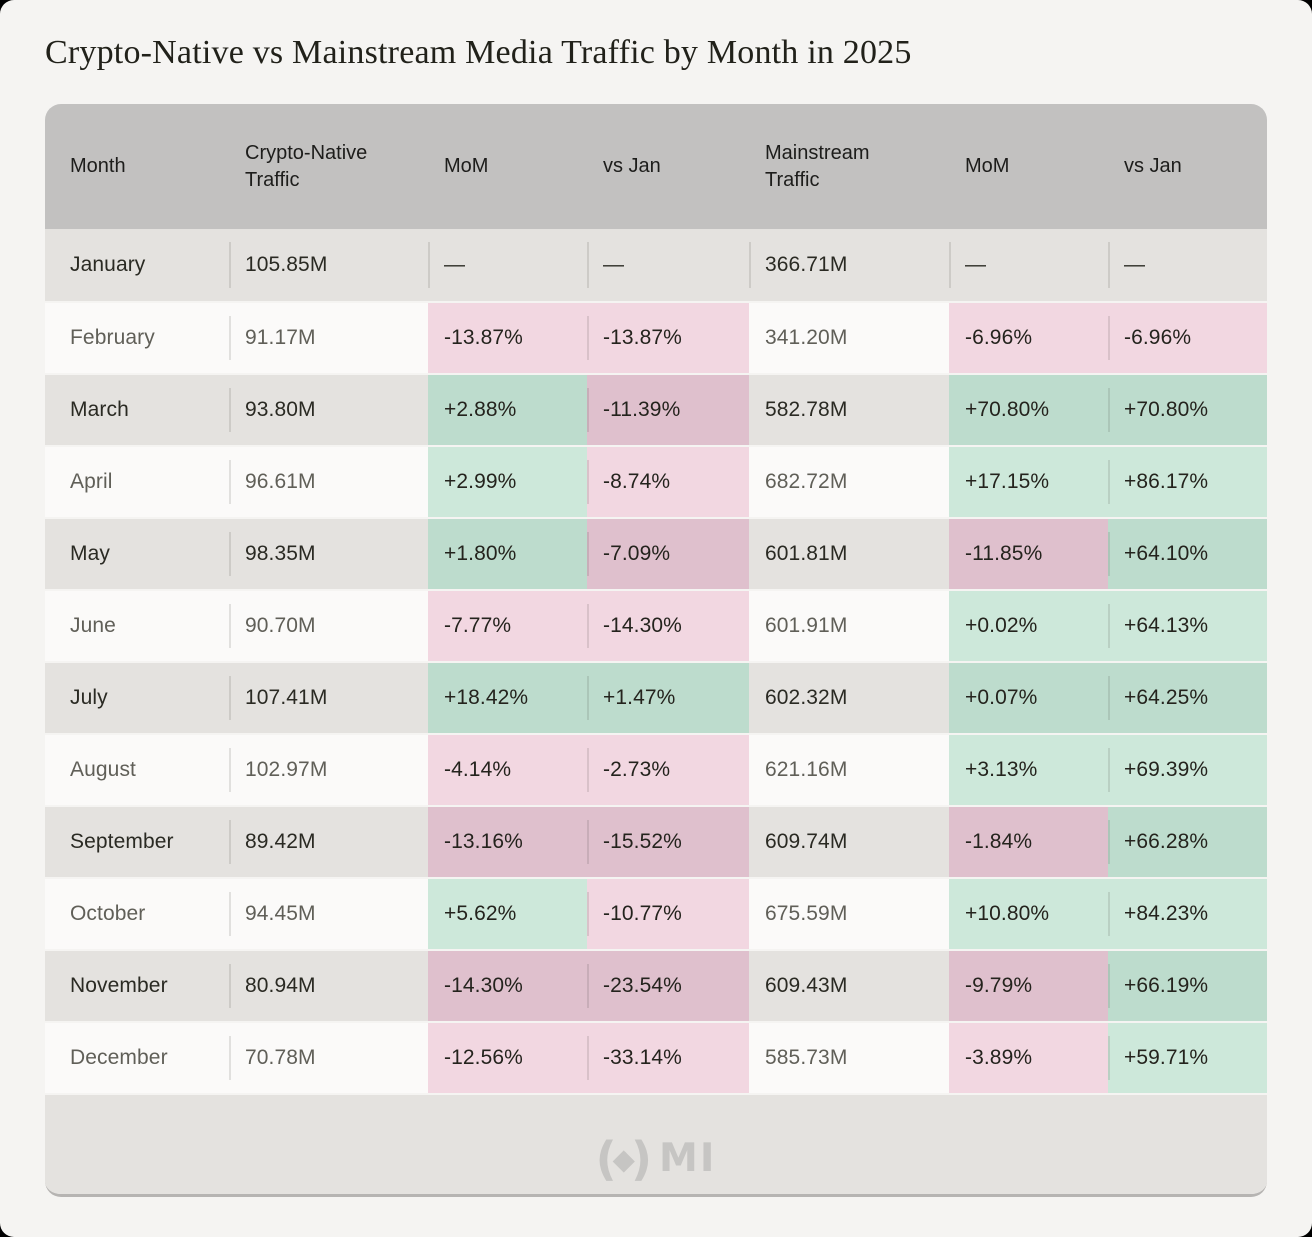 The width and height of the screenshot is (1312, 1237). Describe the element at coordinates (806, 841) in the screenshot. I see `value-cell: 609.74M` at that location.